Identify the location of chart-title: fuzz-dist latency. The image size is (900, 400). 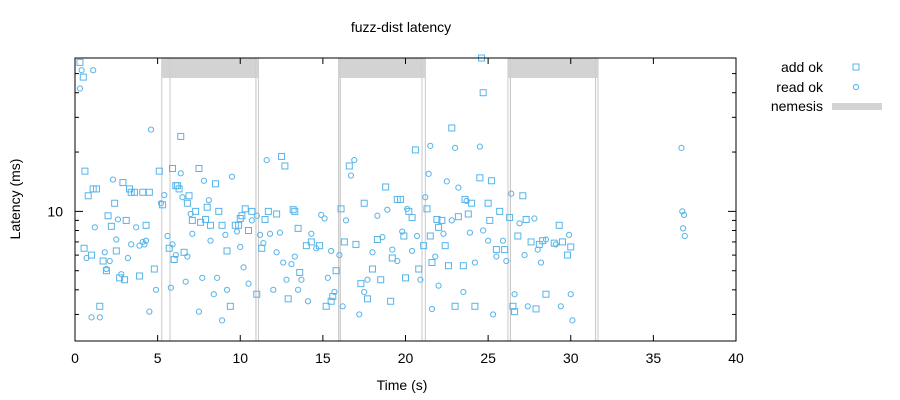
(401, 27).